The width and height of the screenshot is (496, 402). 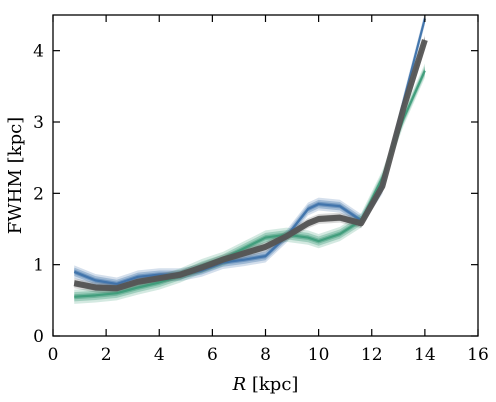 I want to click on x-tick-label: 2, so click(x=106, y=355).